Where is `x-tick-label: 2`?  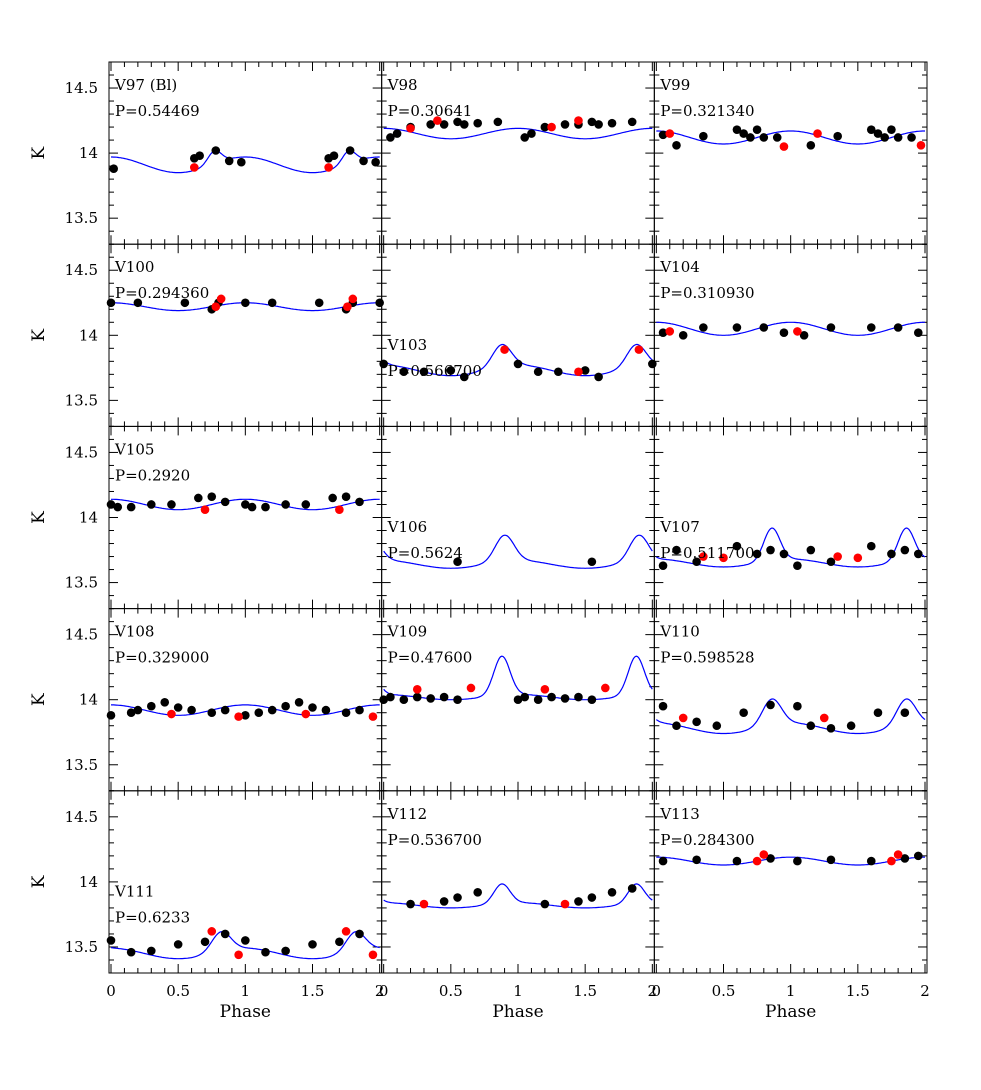
x-tick-label: 2 is located at coordinates (380, 991).